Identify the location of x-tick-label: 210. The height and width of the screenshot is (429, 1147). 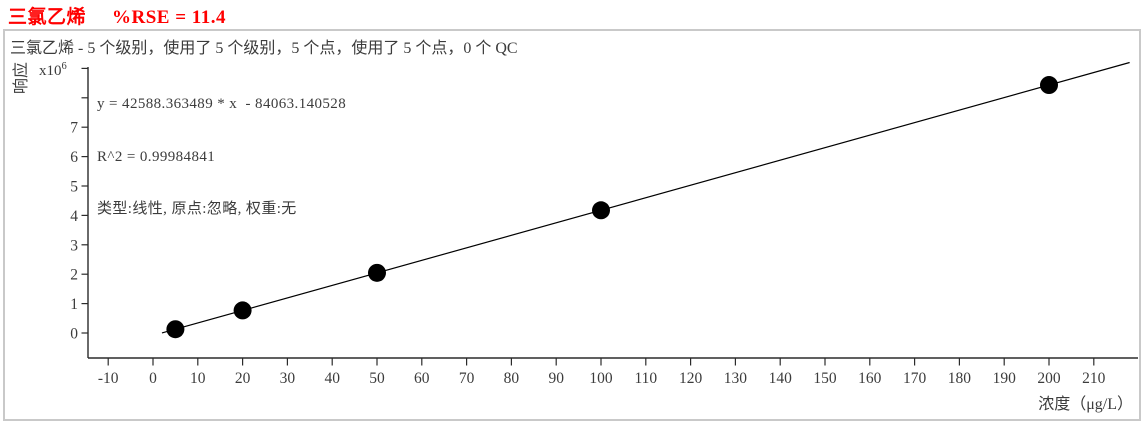
(1094, 378).